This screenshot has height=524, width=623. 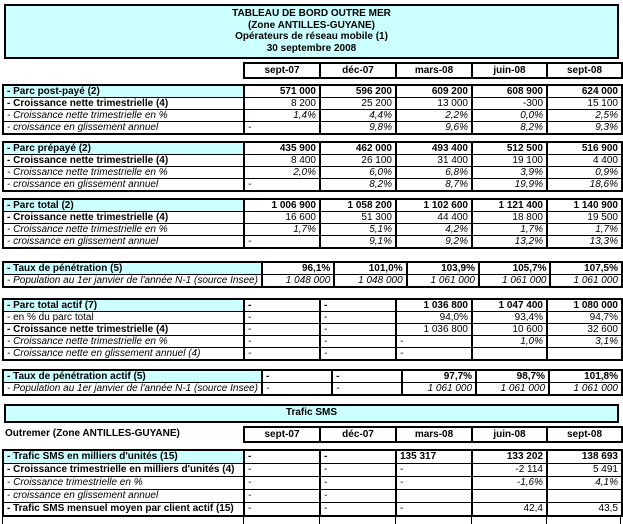 What do you see at coordinates (311, 520) in the screenshot?
I see `cutoff-border-stubs` at bounding box center [311, 520].